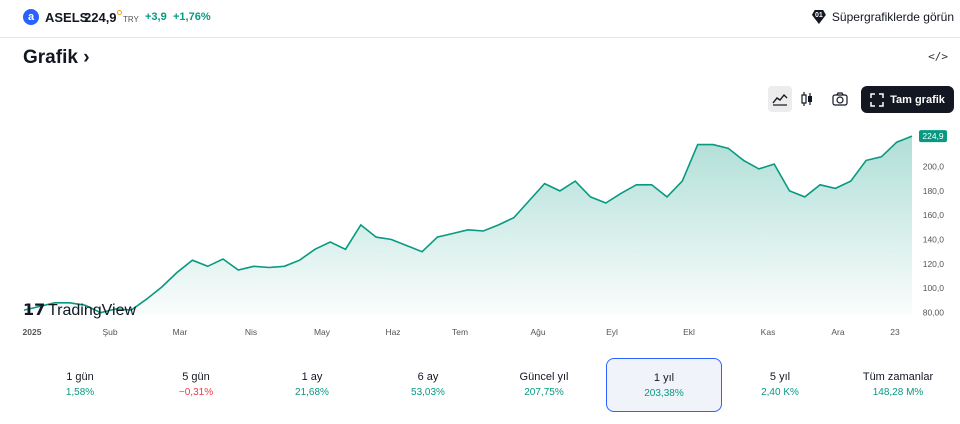 This screenshot has width=960, height=424. Describe the element at coordinates (31, 17) in the screenshot. I see `symbol-logo: a` at that location.